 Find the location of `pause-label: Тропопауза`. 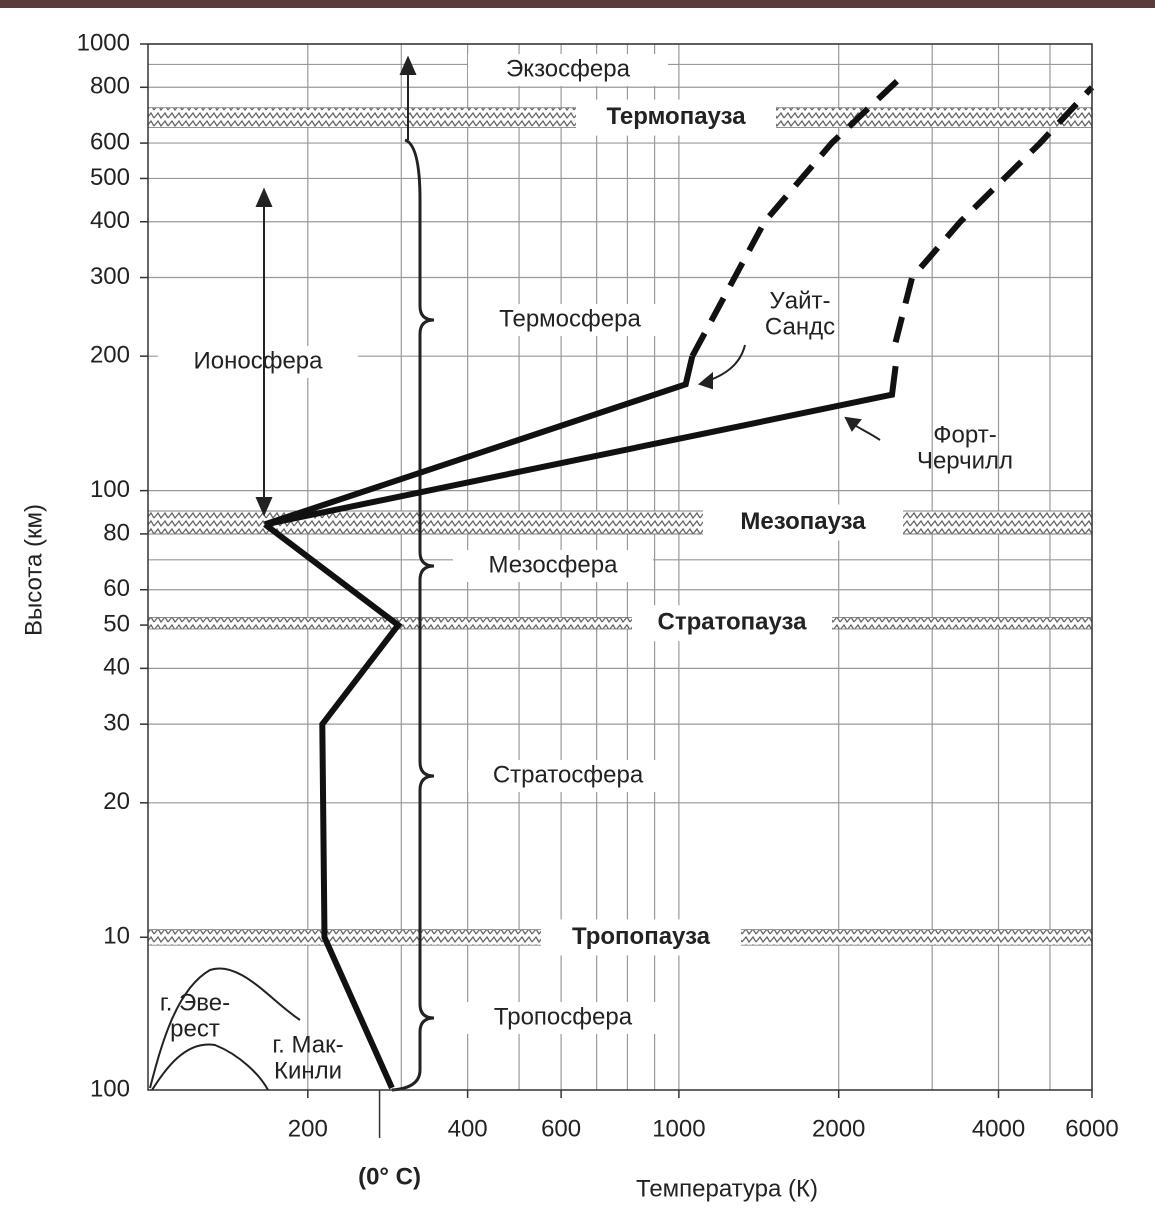

pause-label: Тропопауза is located at coordinates (641, 936).